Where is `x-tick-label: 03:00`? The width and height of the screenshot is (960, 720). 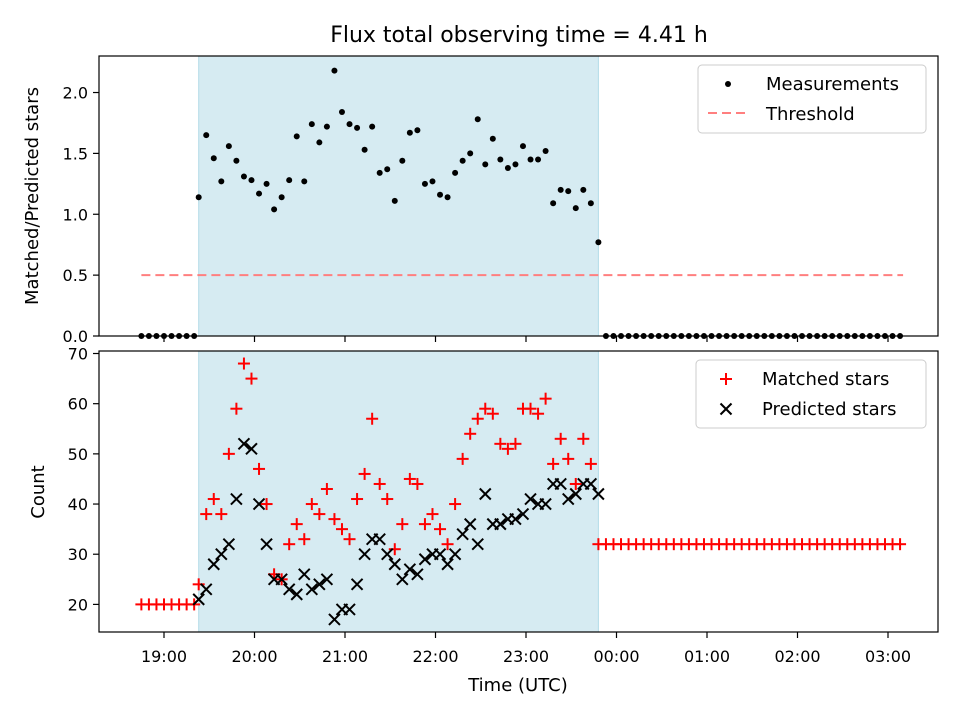
x-tick-label: 03:00 is located at coordinates (888, 656).